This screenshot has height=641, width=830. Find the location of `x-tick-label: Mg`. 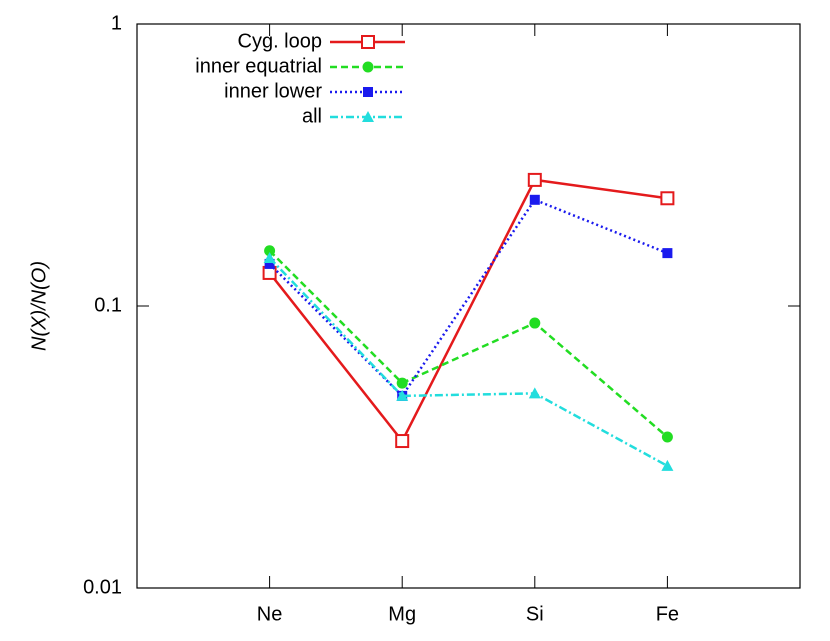

x-tick-label: Mg is located at coordinates (402, 614).